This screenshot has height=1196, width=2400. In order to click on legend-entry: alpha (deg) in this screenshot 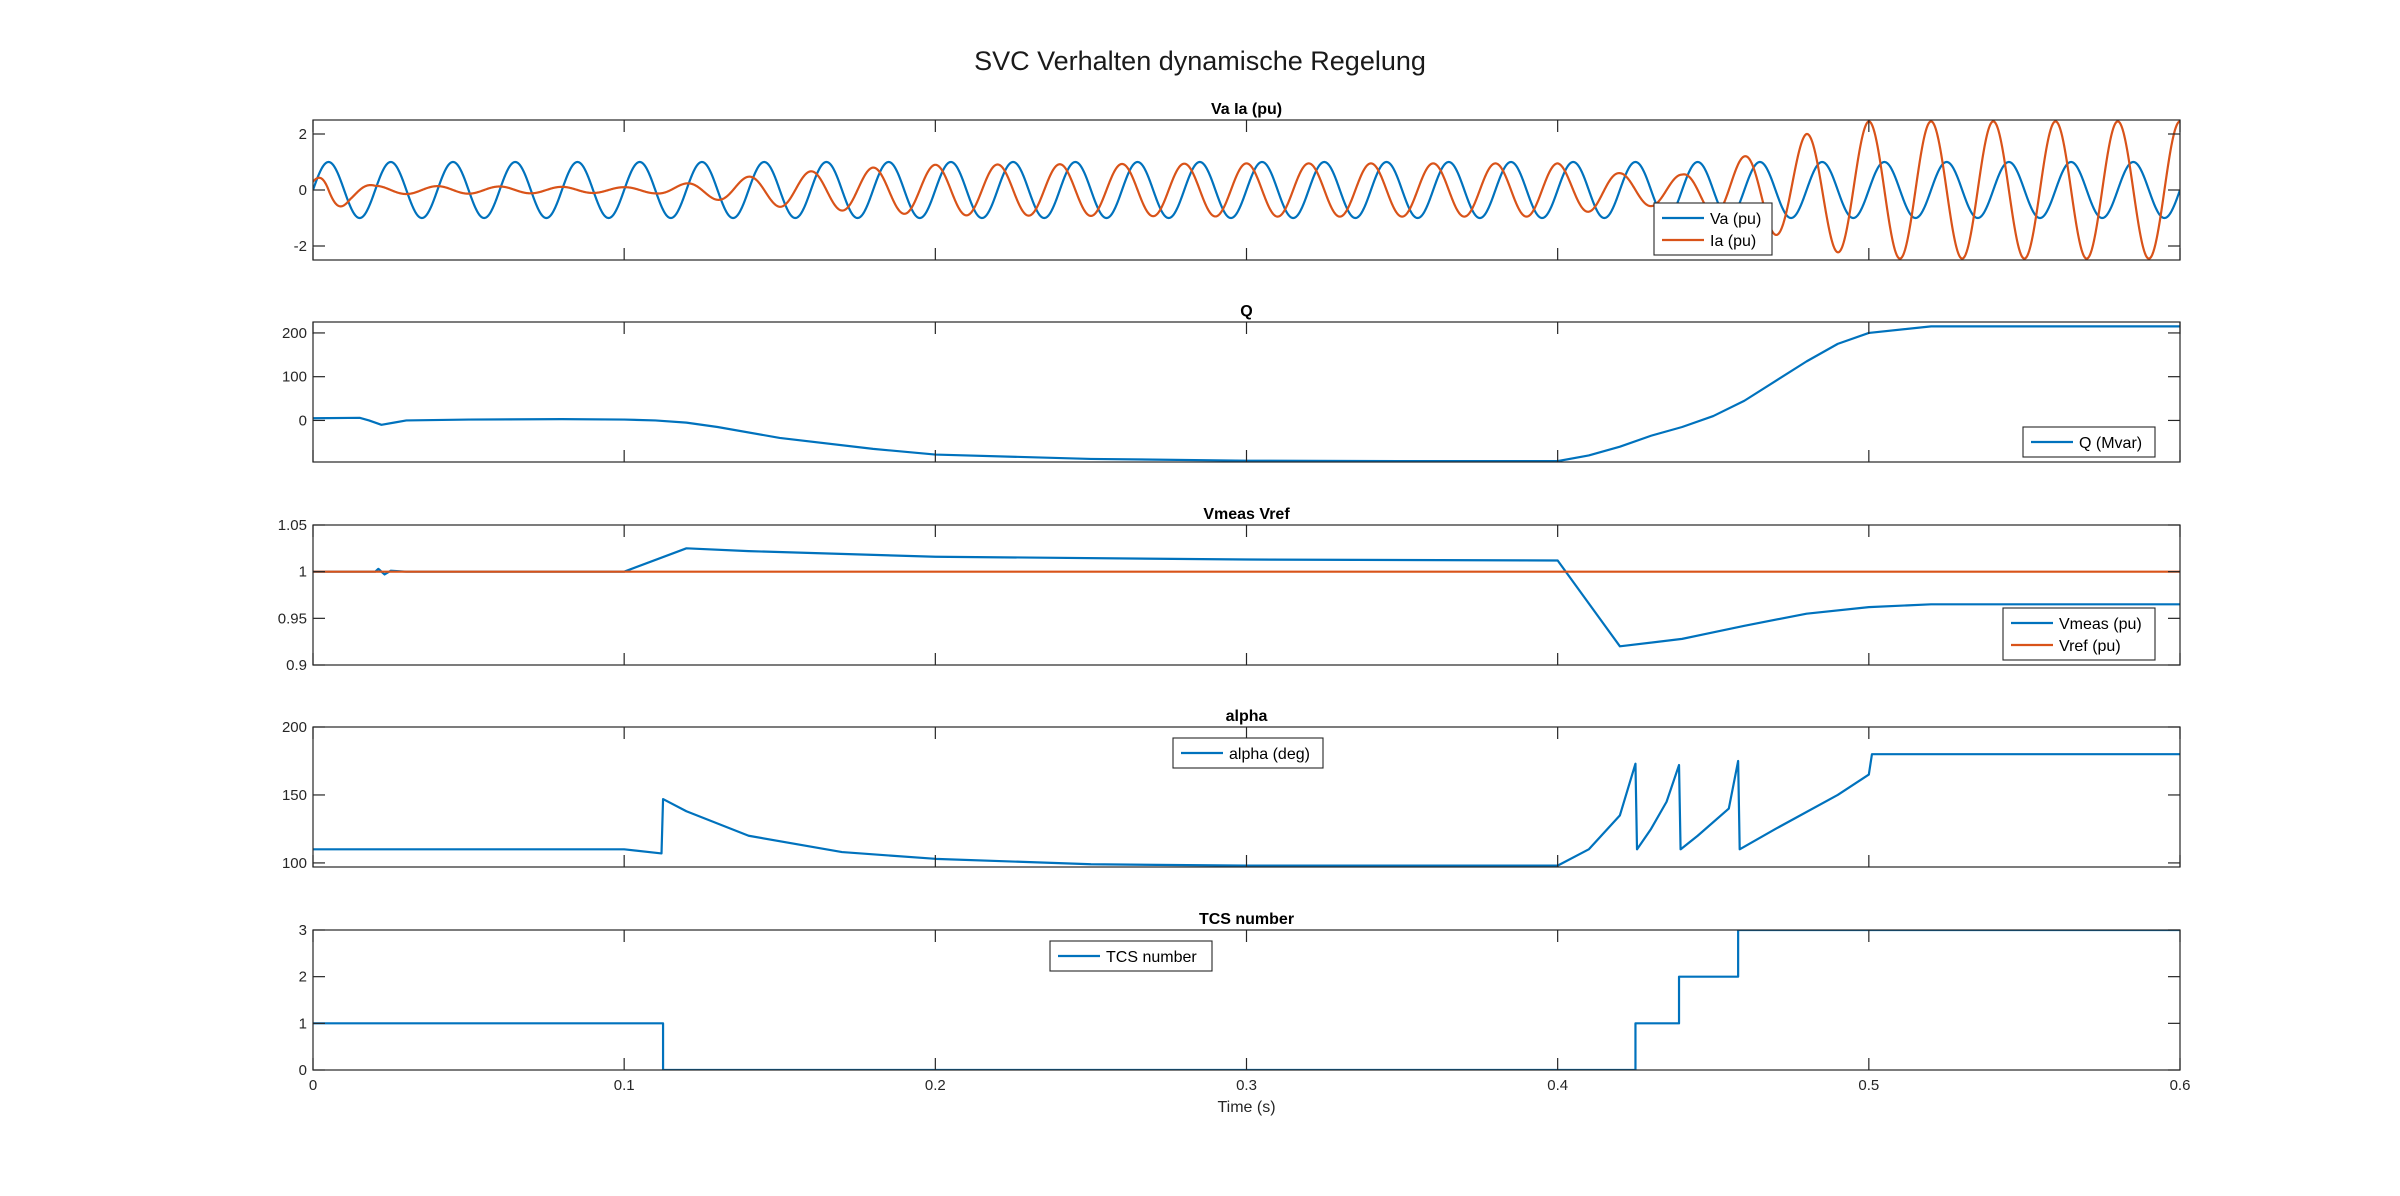, I will do `click(1269, 754)`.